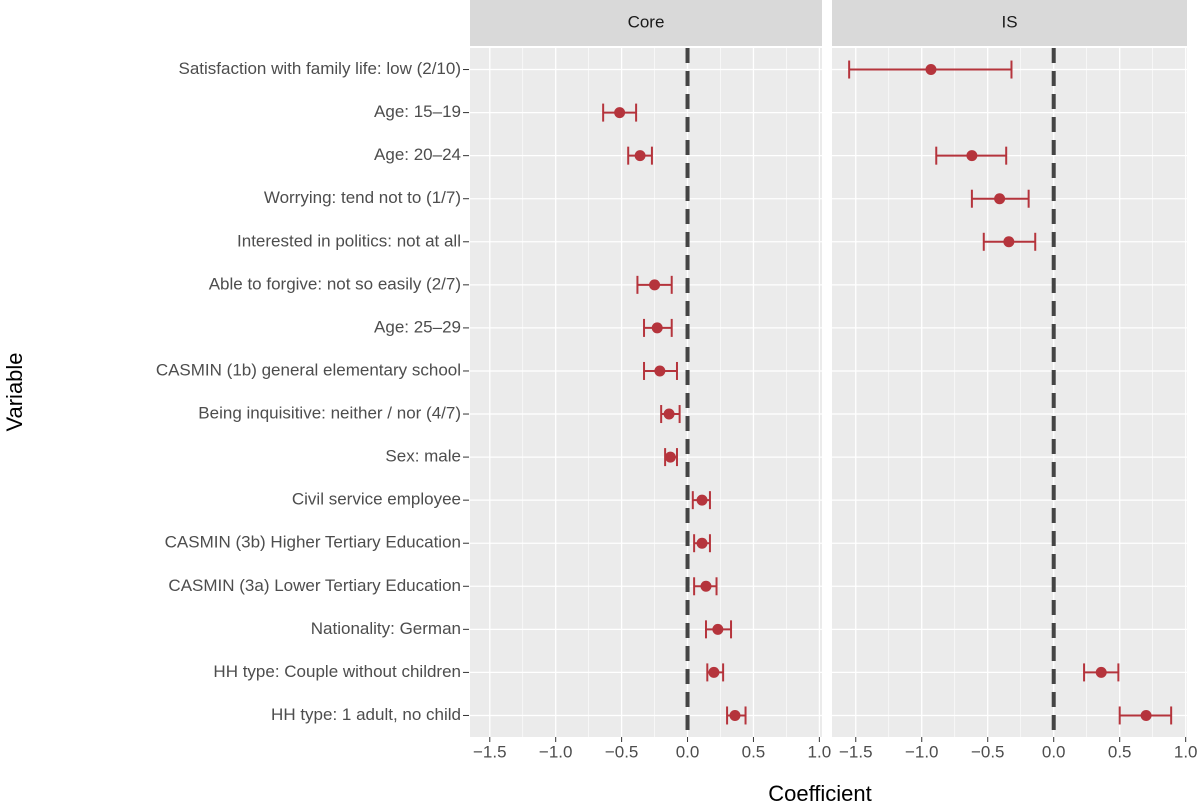 The width and height of the screenshot is (1201, 809). What do you see at coordinates (366, 714) in the screenshot?
I see `y-tick-label: HH type: 1 adult, no child` at bounding box center [366, 714].